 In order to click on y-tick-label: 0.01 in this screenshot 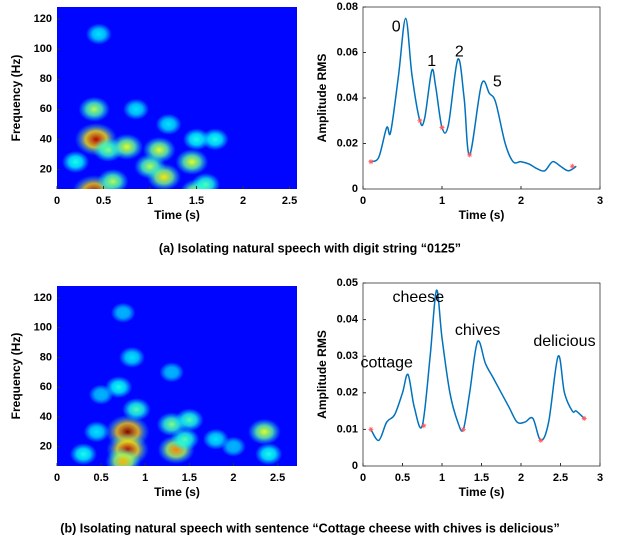, I will do `click(347, 429)`.